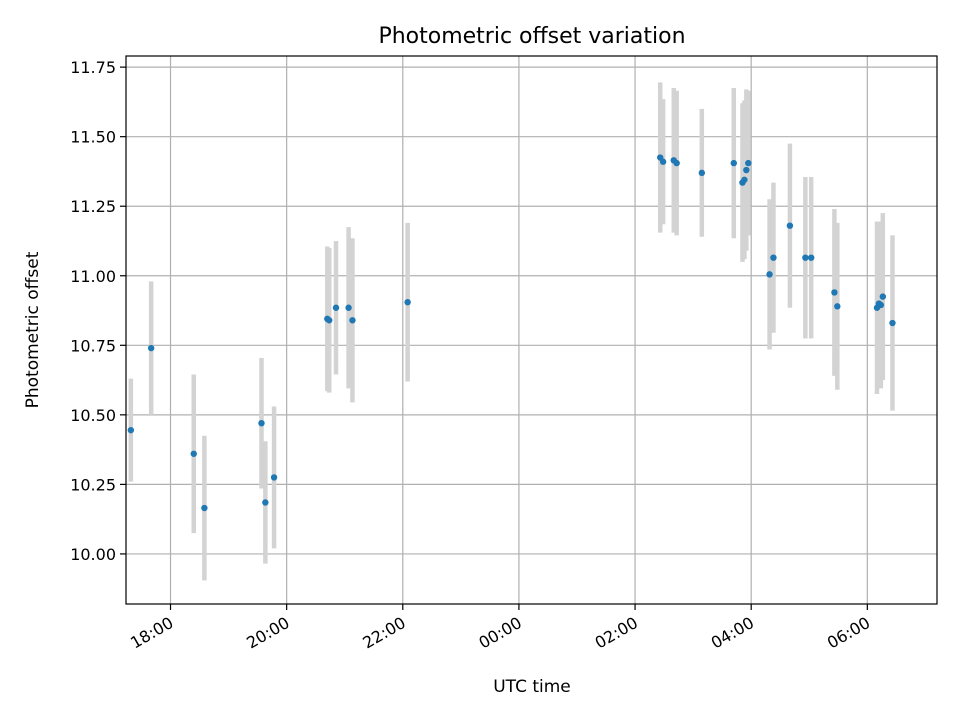 Image resolution: width=960 pixels, height=720 pixels. What do you see at coordinates (848, 633) in the screenshot?
I see `x-tick-label: 06:00` at bounding box center [848, 633].